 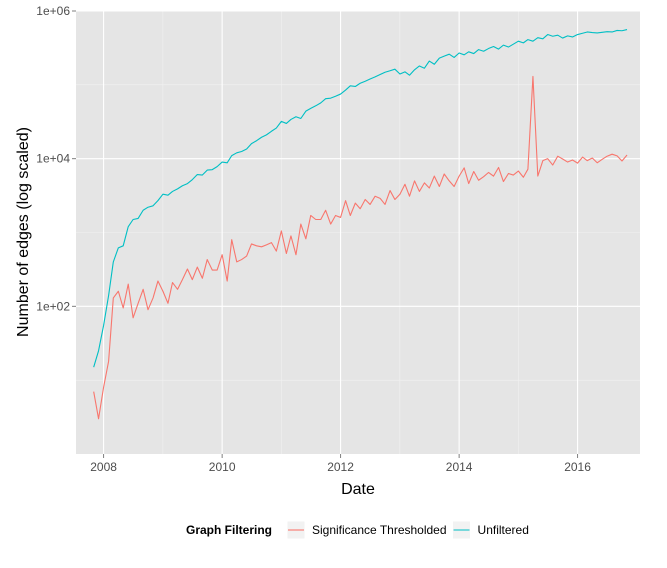 I want to click on legend-item-significance-thresholded: Significance Thresholded, so click(x=366, y=530).